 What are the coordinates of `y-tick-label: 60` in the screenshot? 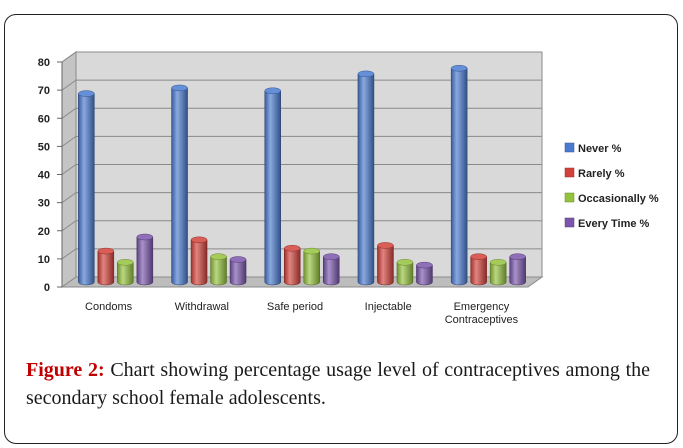 It's located at (44, 119).